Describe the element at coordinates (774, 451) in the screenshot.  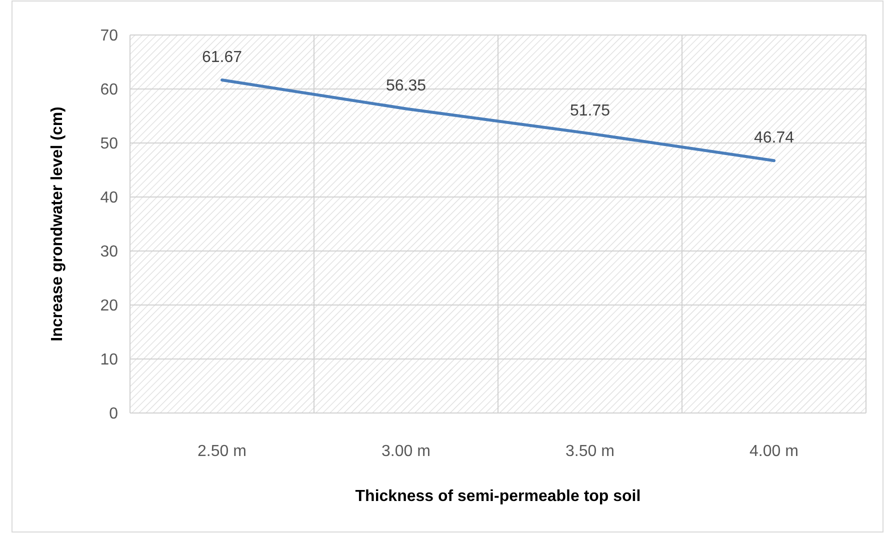
I see `x-tick-label: 4.00 m` at that location.